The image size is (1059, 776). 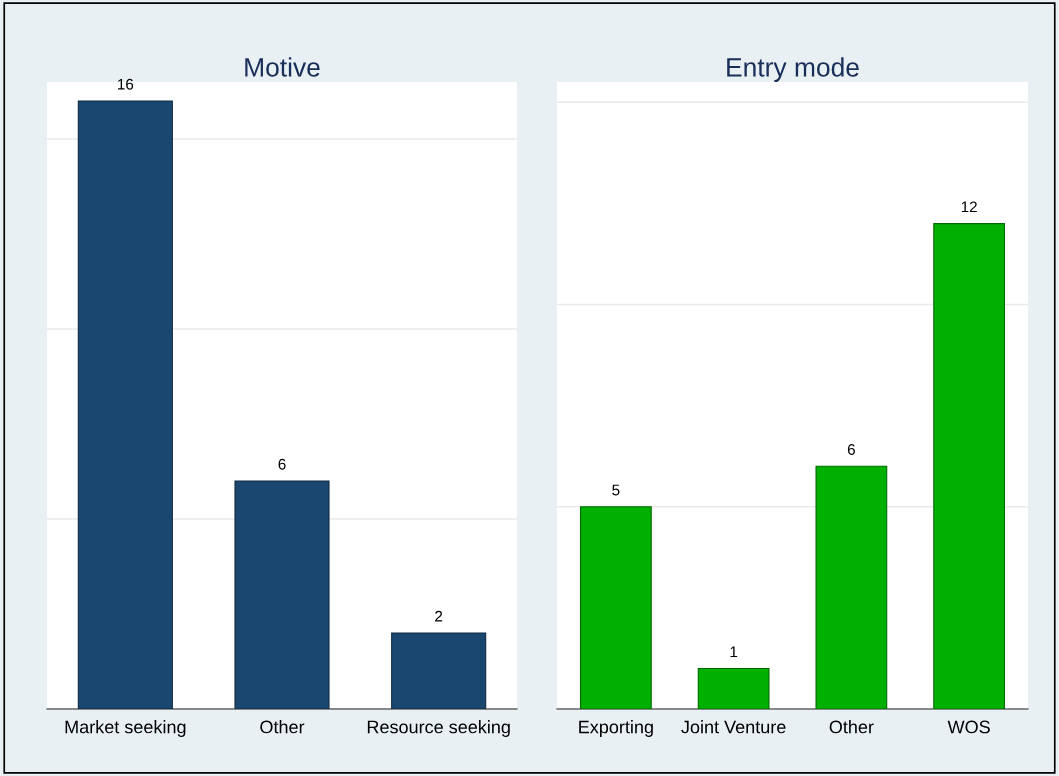 What do you see at coordinates (793, 69) in the screenshot?
I see `chart-title: Entry mode` at bounding box center [793, 69].